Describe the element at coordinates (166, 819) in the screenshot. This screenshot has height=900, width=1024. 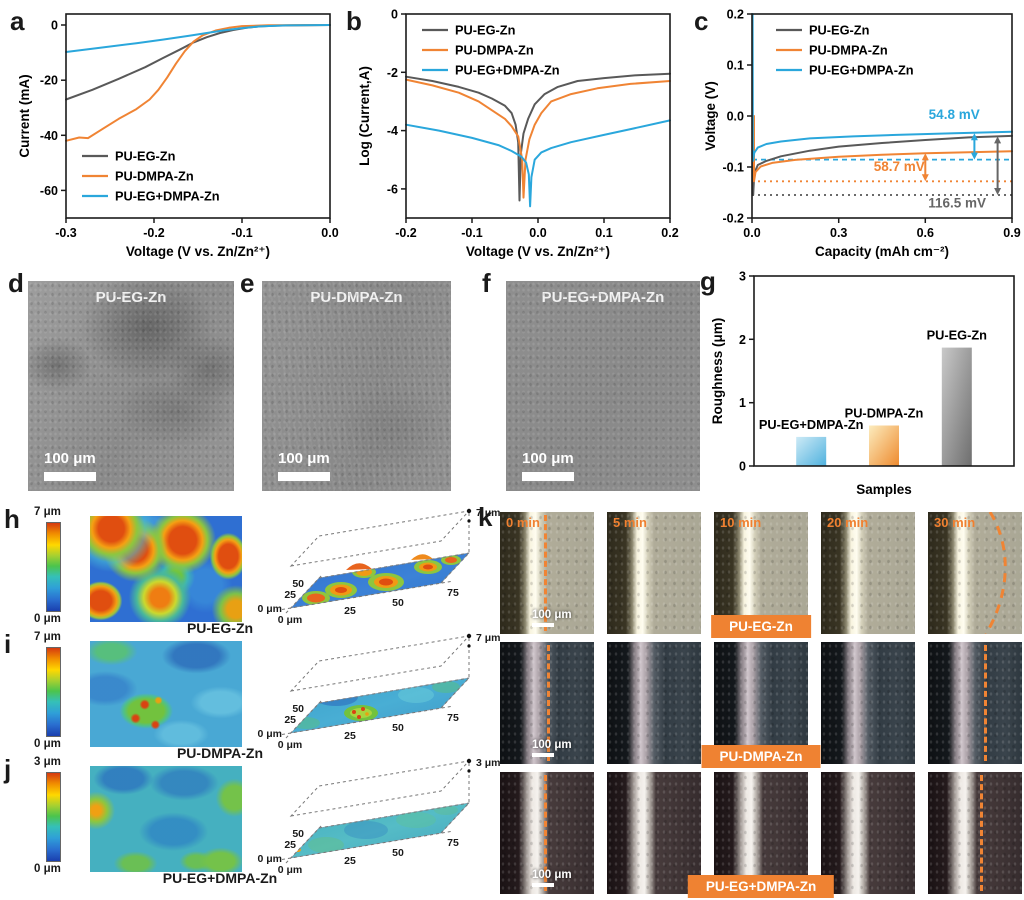
I see `height-map-pu-eg-dmpa-zn` at that location.